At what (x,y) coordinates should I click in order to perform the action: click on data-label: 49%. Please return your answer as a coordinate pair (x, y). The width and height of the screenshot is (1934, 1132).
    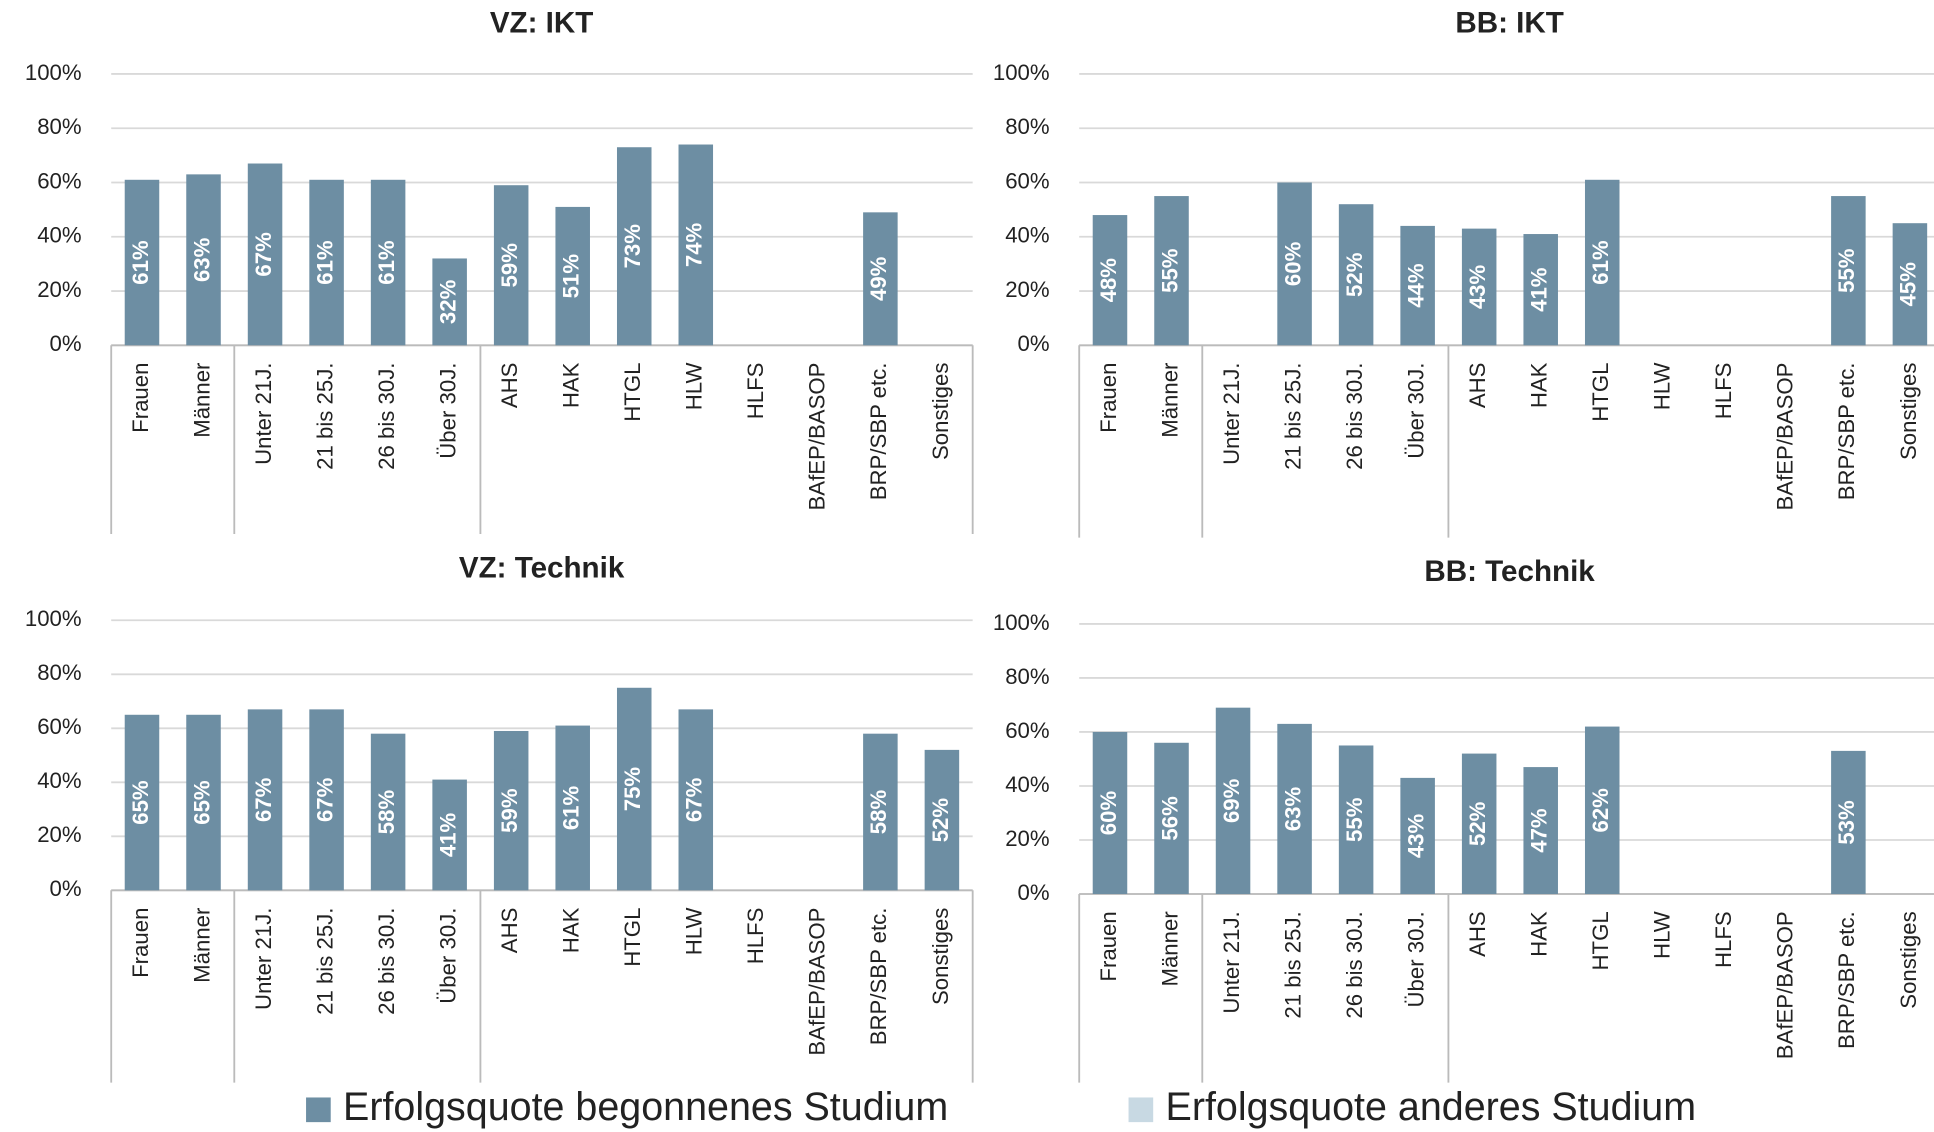
    Looking at the image, I should click on (878, 278).